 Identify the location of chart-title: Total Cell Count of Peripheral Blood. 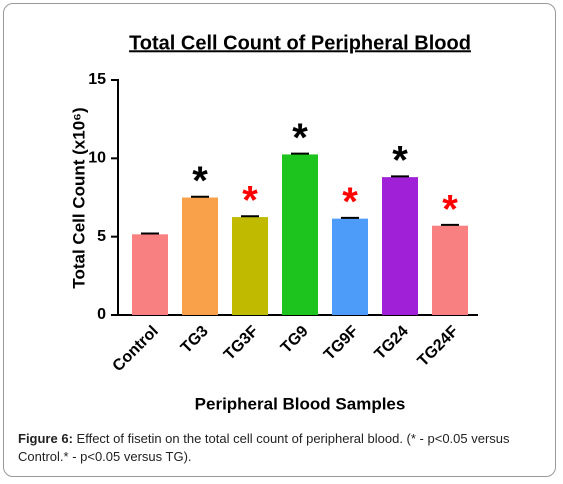
(300, 43).